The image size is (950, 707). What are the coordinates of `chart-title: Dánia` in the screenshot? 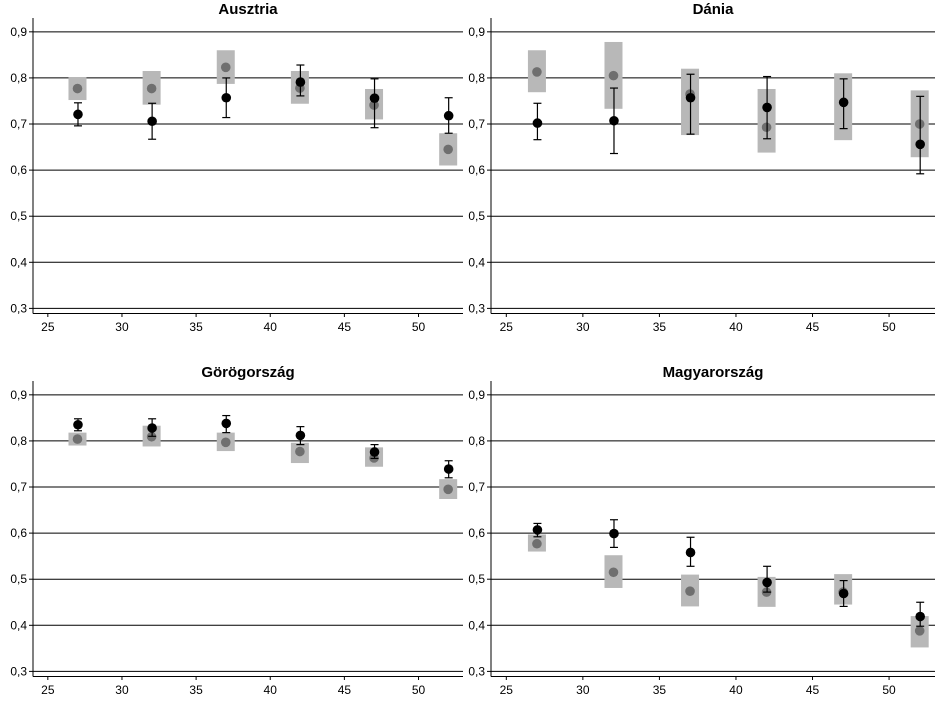 It's located at (714, 9).